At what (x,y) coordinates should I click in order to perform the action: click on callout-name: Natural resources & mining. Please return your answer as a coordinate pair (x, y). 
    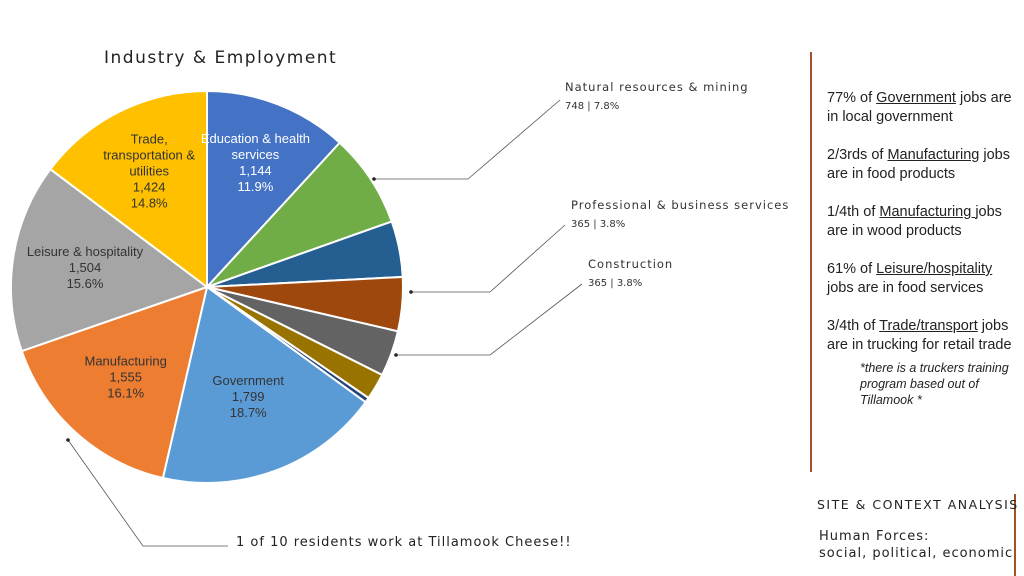
    Looking at the image, I should click on (657, 87).